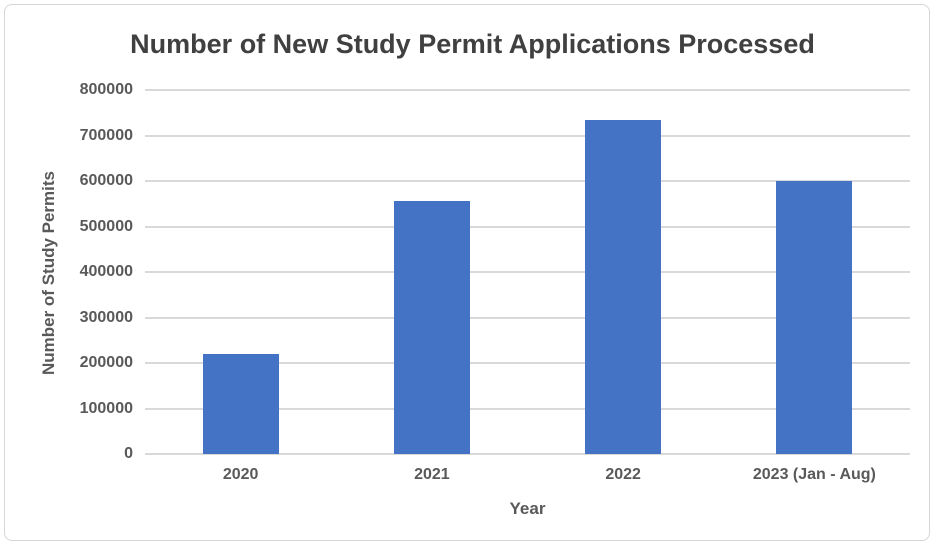 The height and width of the screenshot is (548, 935). What do you see at coordinates (128, 453) in the screenshot?
I see `y-tick-label: 0` at bounding box center [128, 453].